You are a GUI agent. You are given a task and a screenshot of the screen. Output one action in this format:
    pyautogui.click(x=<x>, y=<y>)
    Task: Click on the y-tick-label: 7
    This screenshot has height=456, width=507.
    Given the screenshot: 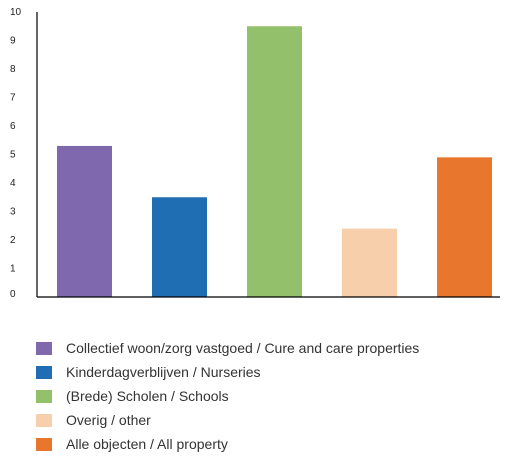 What is the action you would take?
    pyautogui.click(x=13, y=98)
    